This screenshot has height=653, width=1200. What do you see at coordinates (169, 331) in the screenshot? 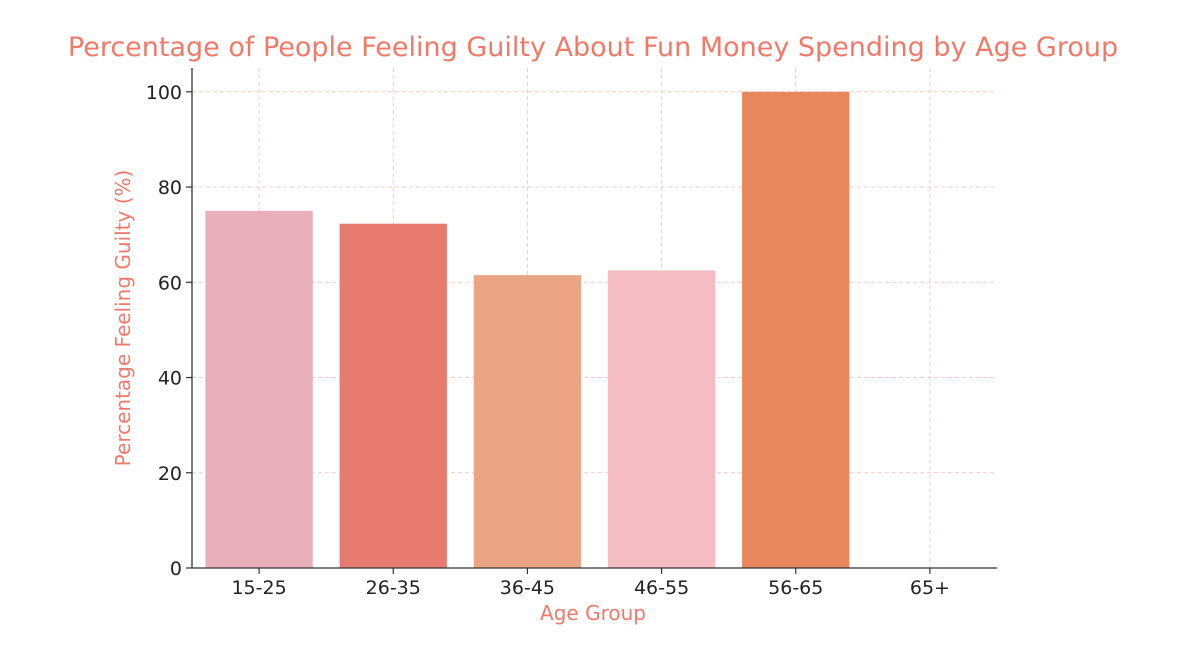
I see `y-ticks: 0 20 40 60 80 100` at bounding box center [169, 331].